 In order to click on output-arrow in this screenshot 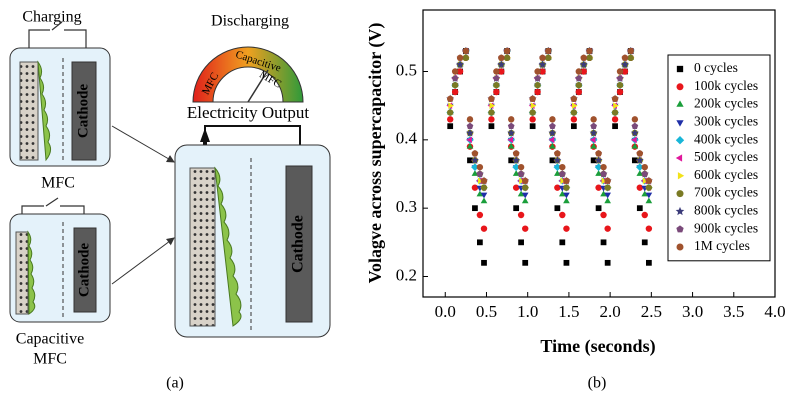, I will do `click(205, 135)`.